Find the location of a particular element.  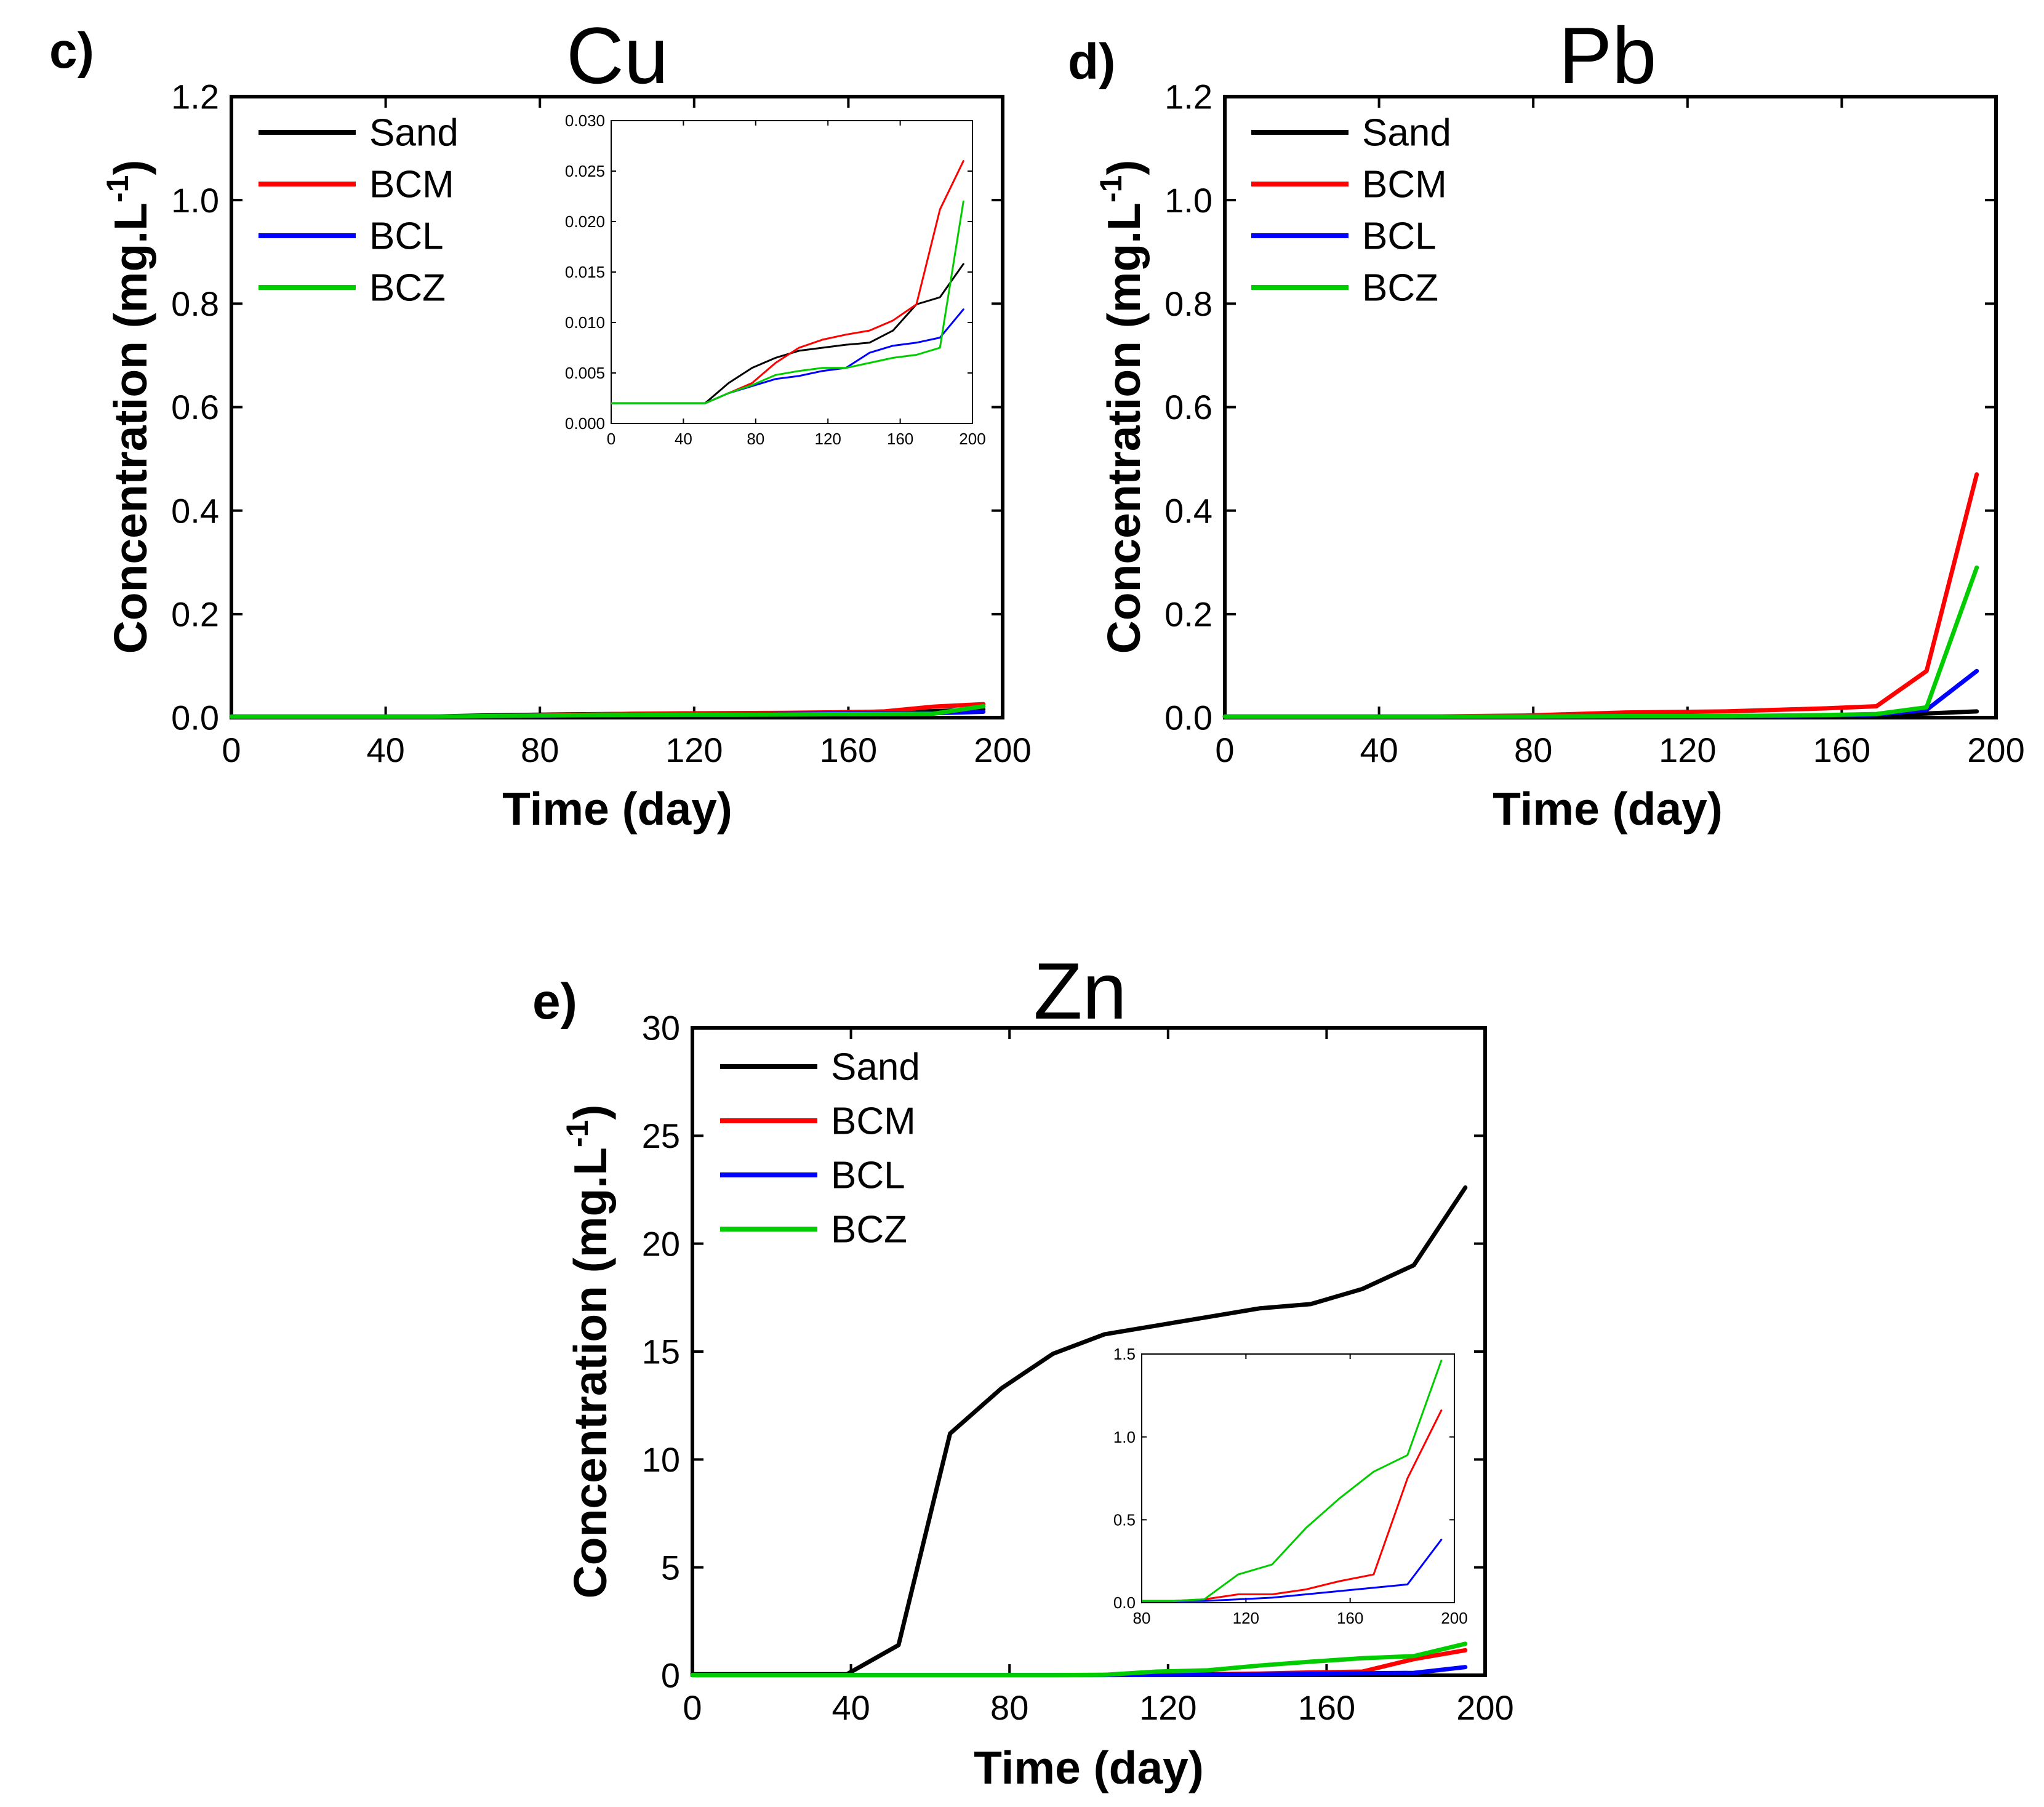

x-tick-label: 80 is located at coordinates (1533, 750).